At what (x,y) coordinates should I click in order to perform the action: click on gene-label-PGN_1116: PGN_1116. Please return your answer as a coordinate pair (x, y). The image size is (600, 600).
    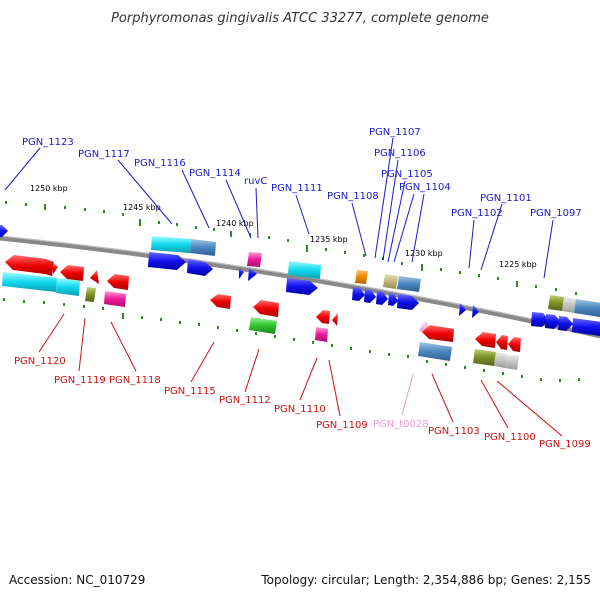
    Looking at the image, I should click on (160, 163).